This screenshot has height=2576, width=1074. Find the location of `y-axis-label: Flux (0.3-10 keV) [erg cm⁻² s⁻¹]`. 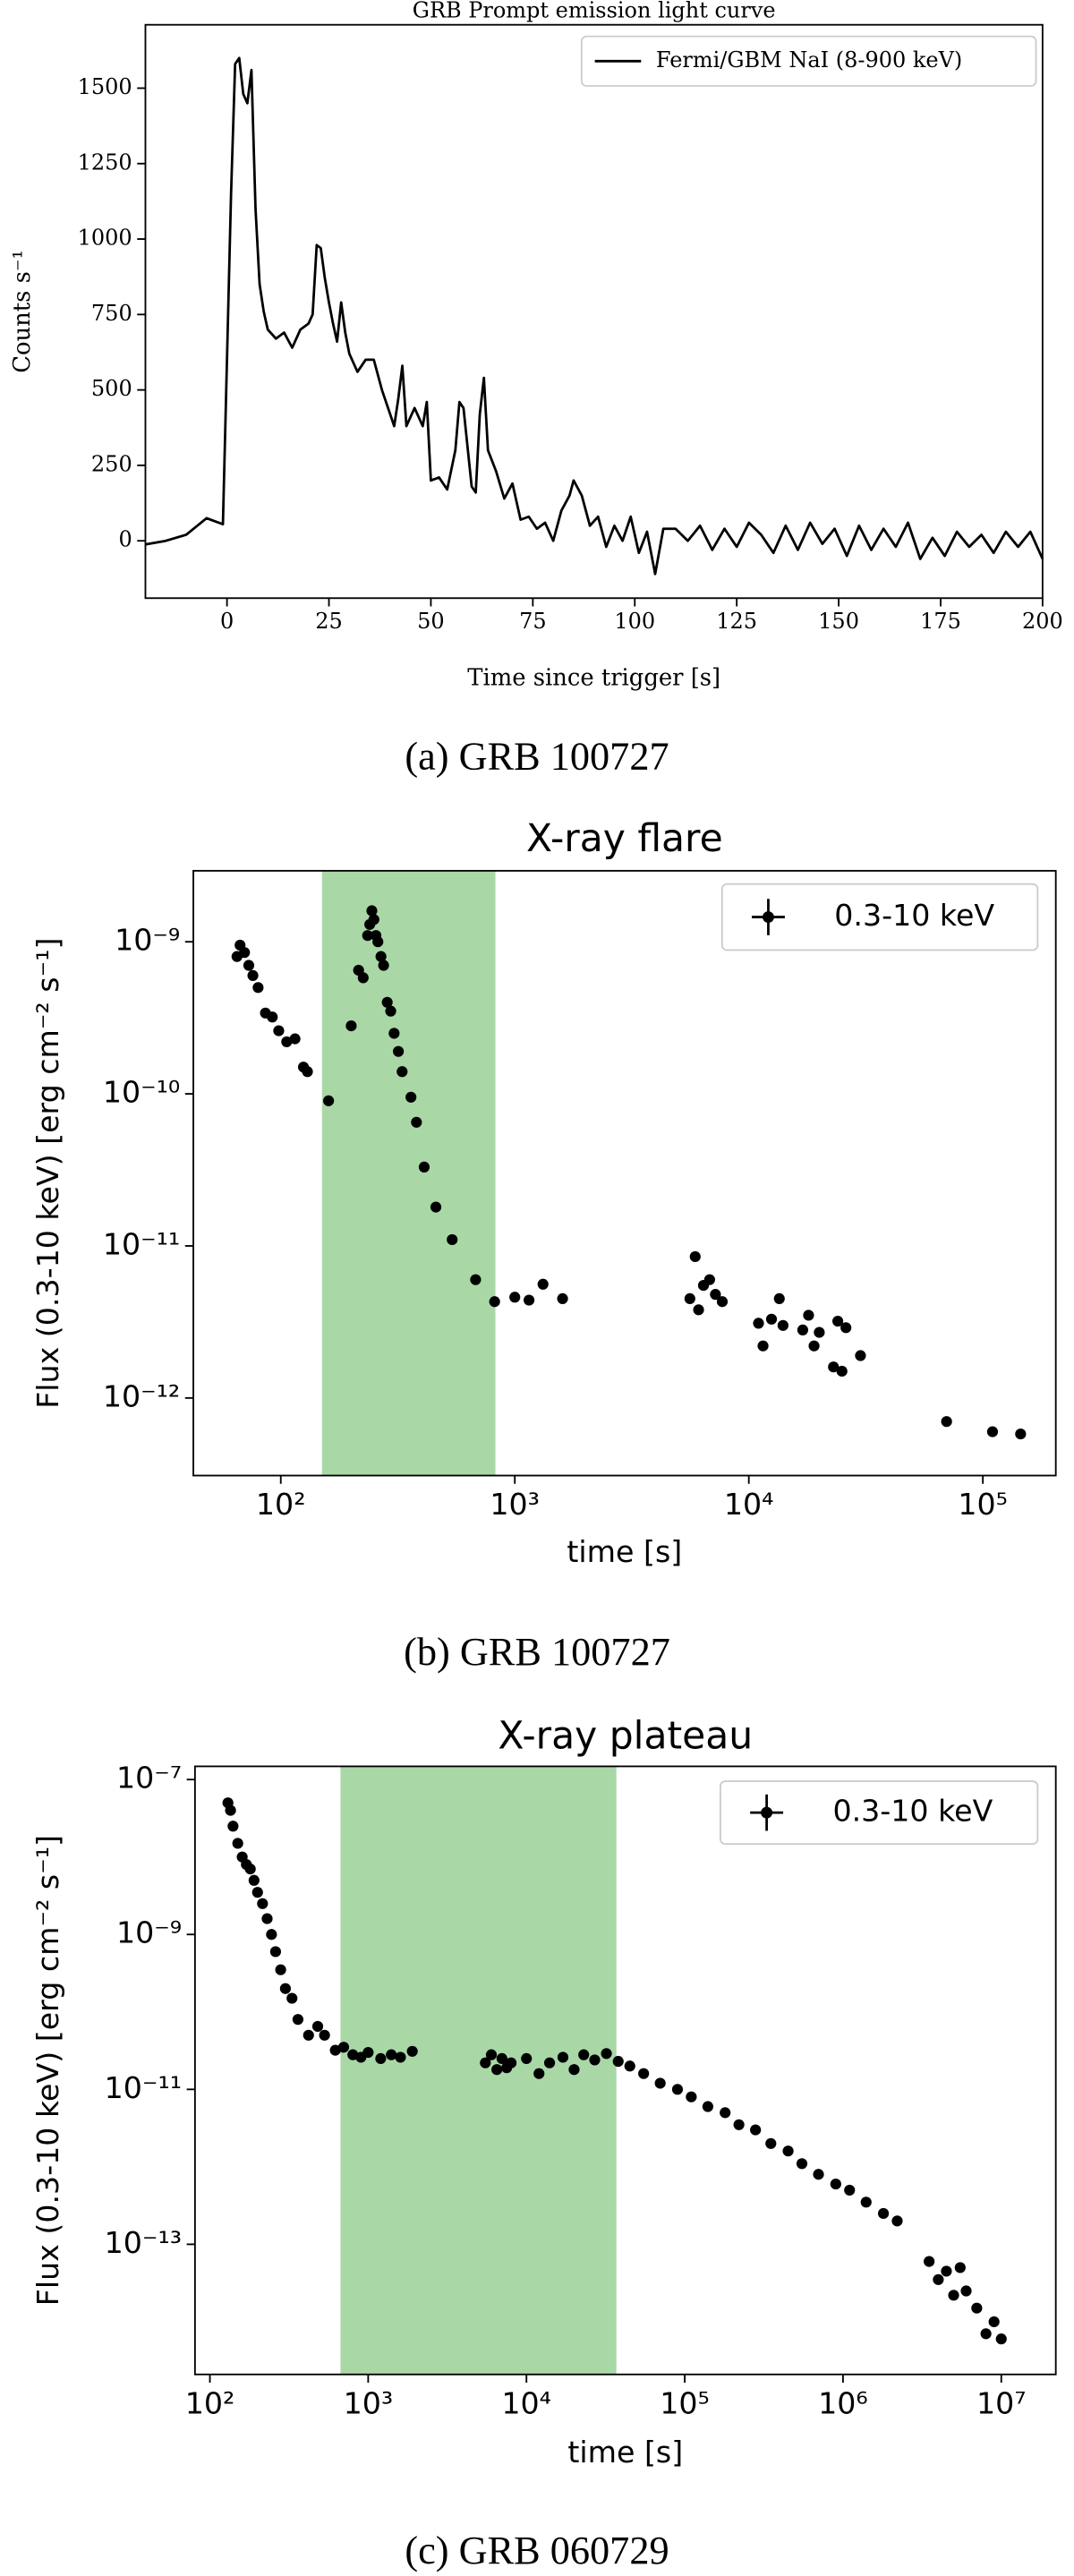

y-axis-label: Flux (0.3-10 keV) [erg cm⁻² s⁻¹] is located at coordinates (47, 2070).